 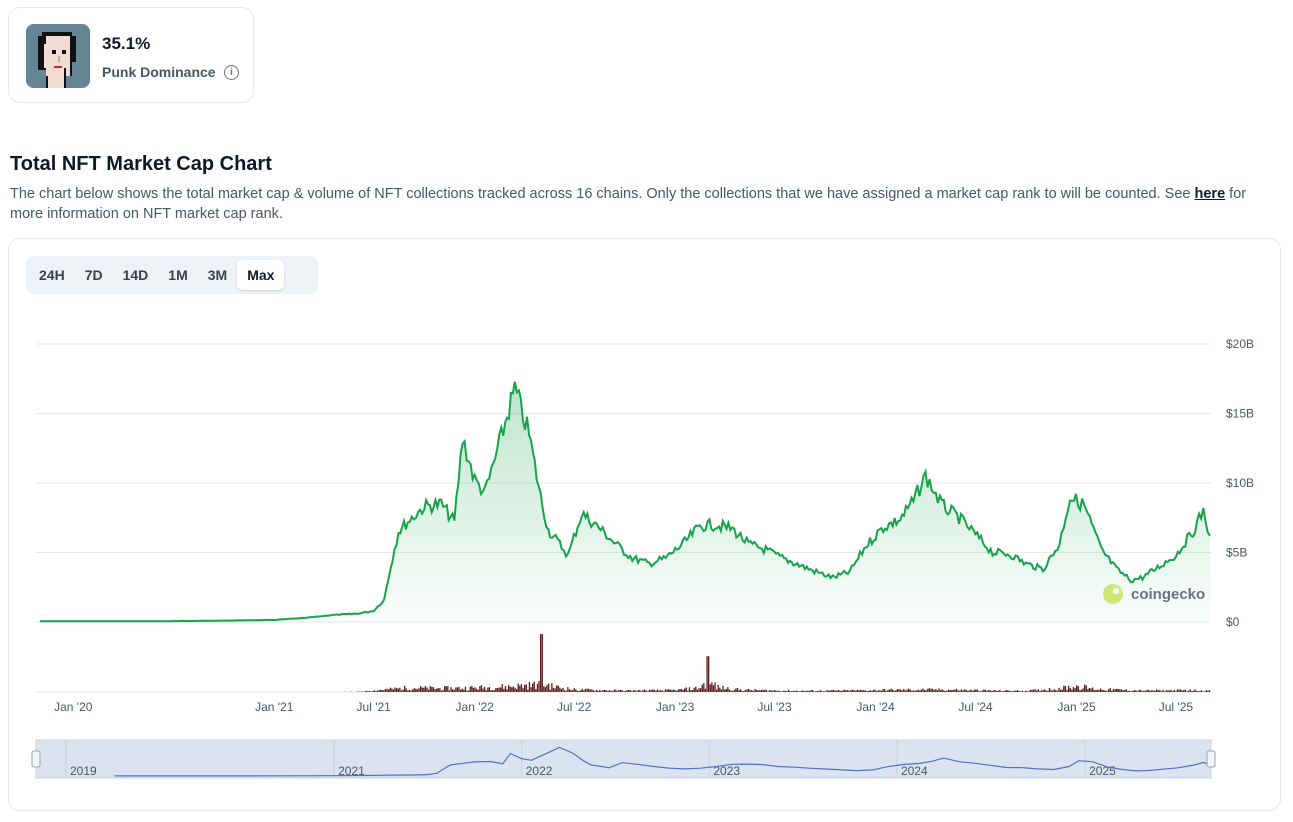 What do you see at coordinates (1211, 759) in the screenshot?
I see `navigator-right-handle` at bounding box center [1211, 759].